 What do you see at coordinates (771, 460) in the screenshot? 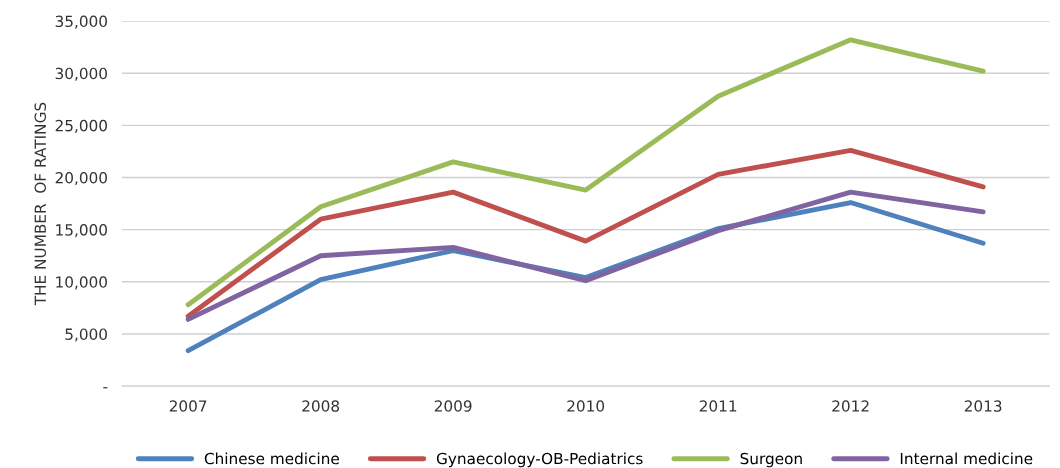
I see `legend-label: Surgeon` at bounding box center [771, 460].